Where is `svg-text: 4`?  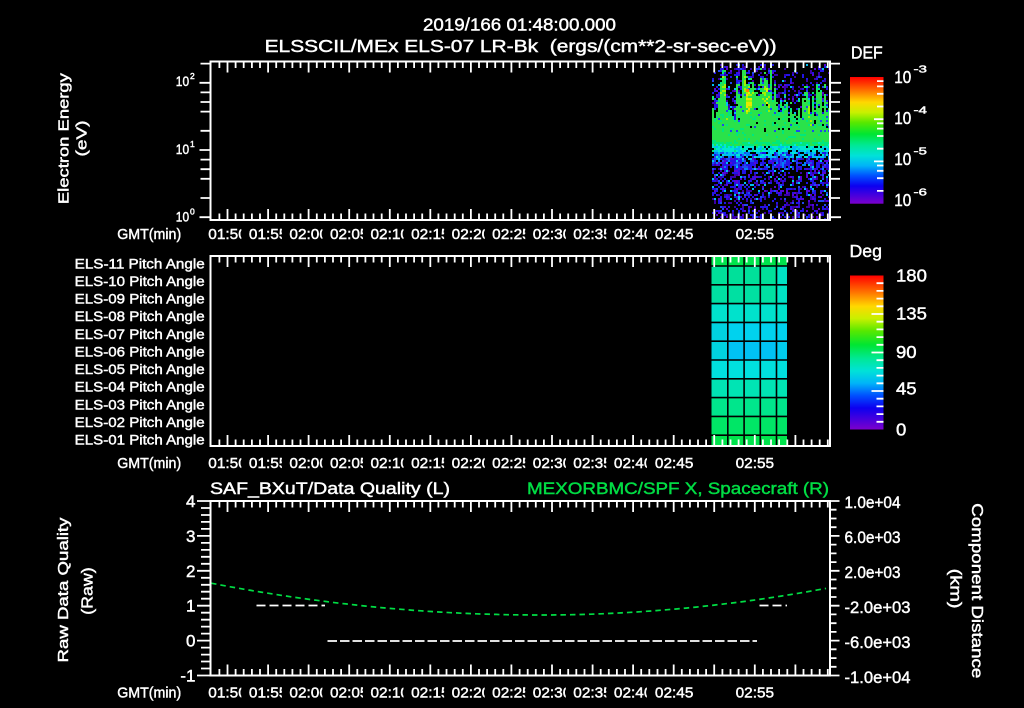 svg-text: 4 is located at coordinates (190, 501).